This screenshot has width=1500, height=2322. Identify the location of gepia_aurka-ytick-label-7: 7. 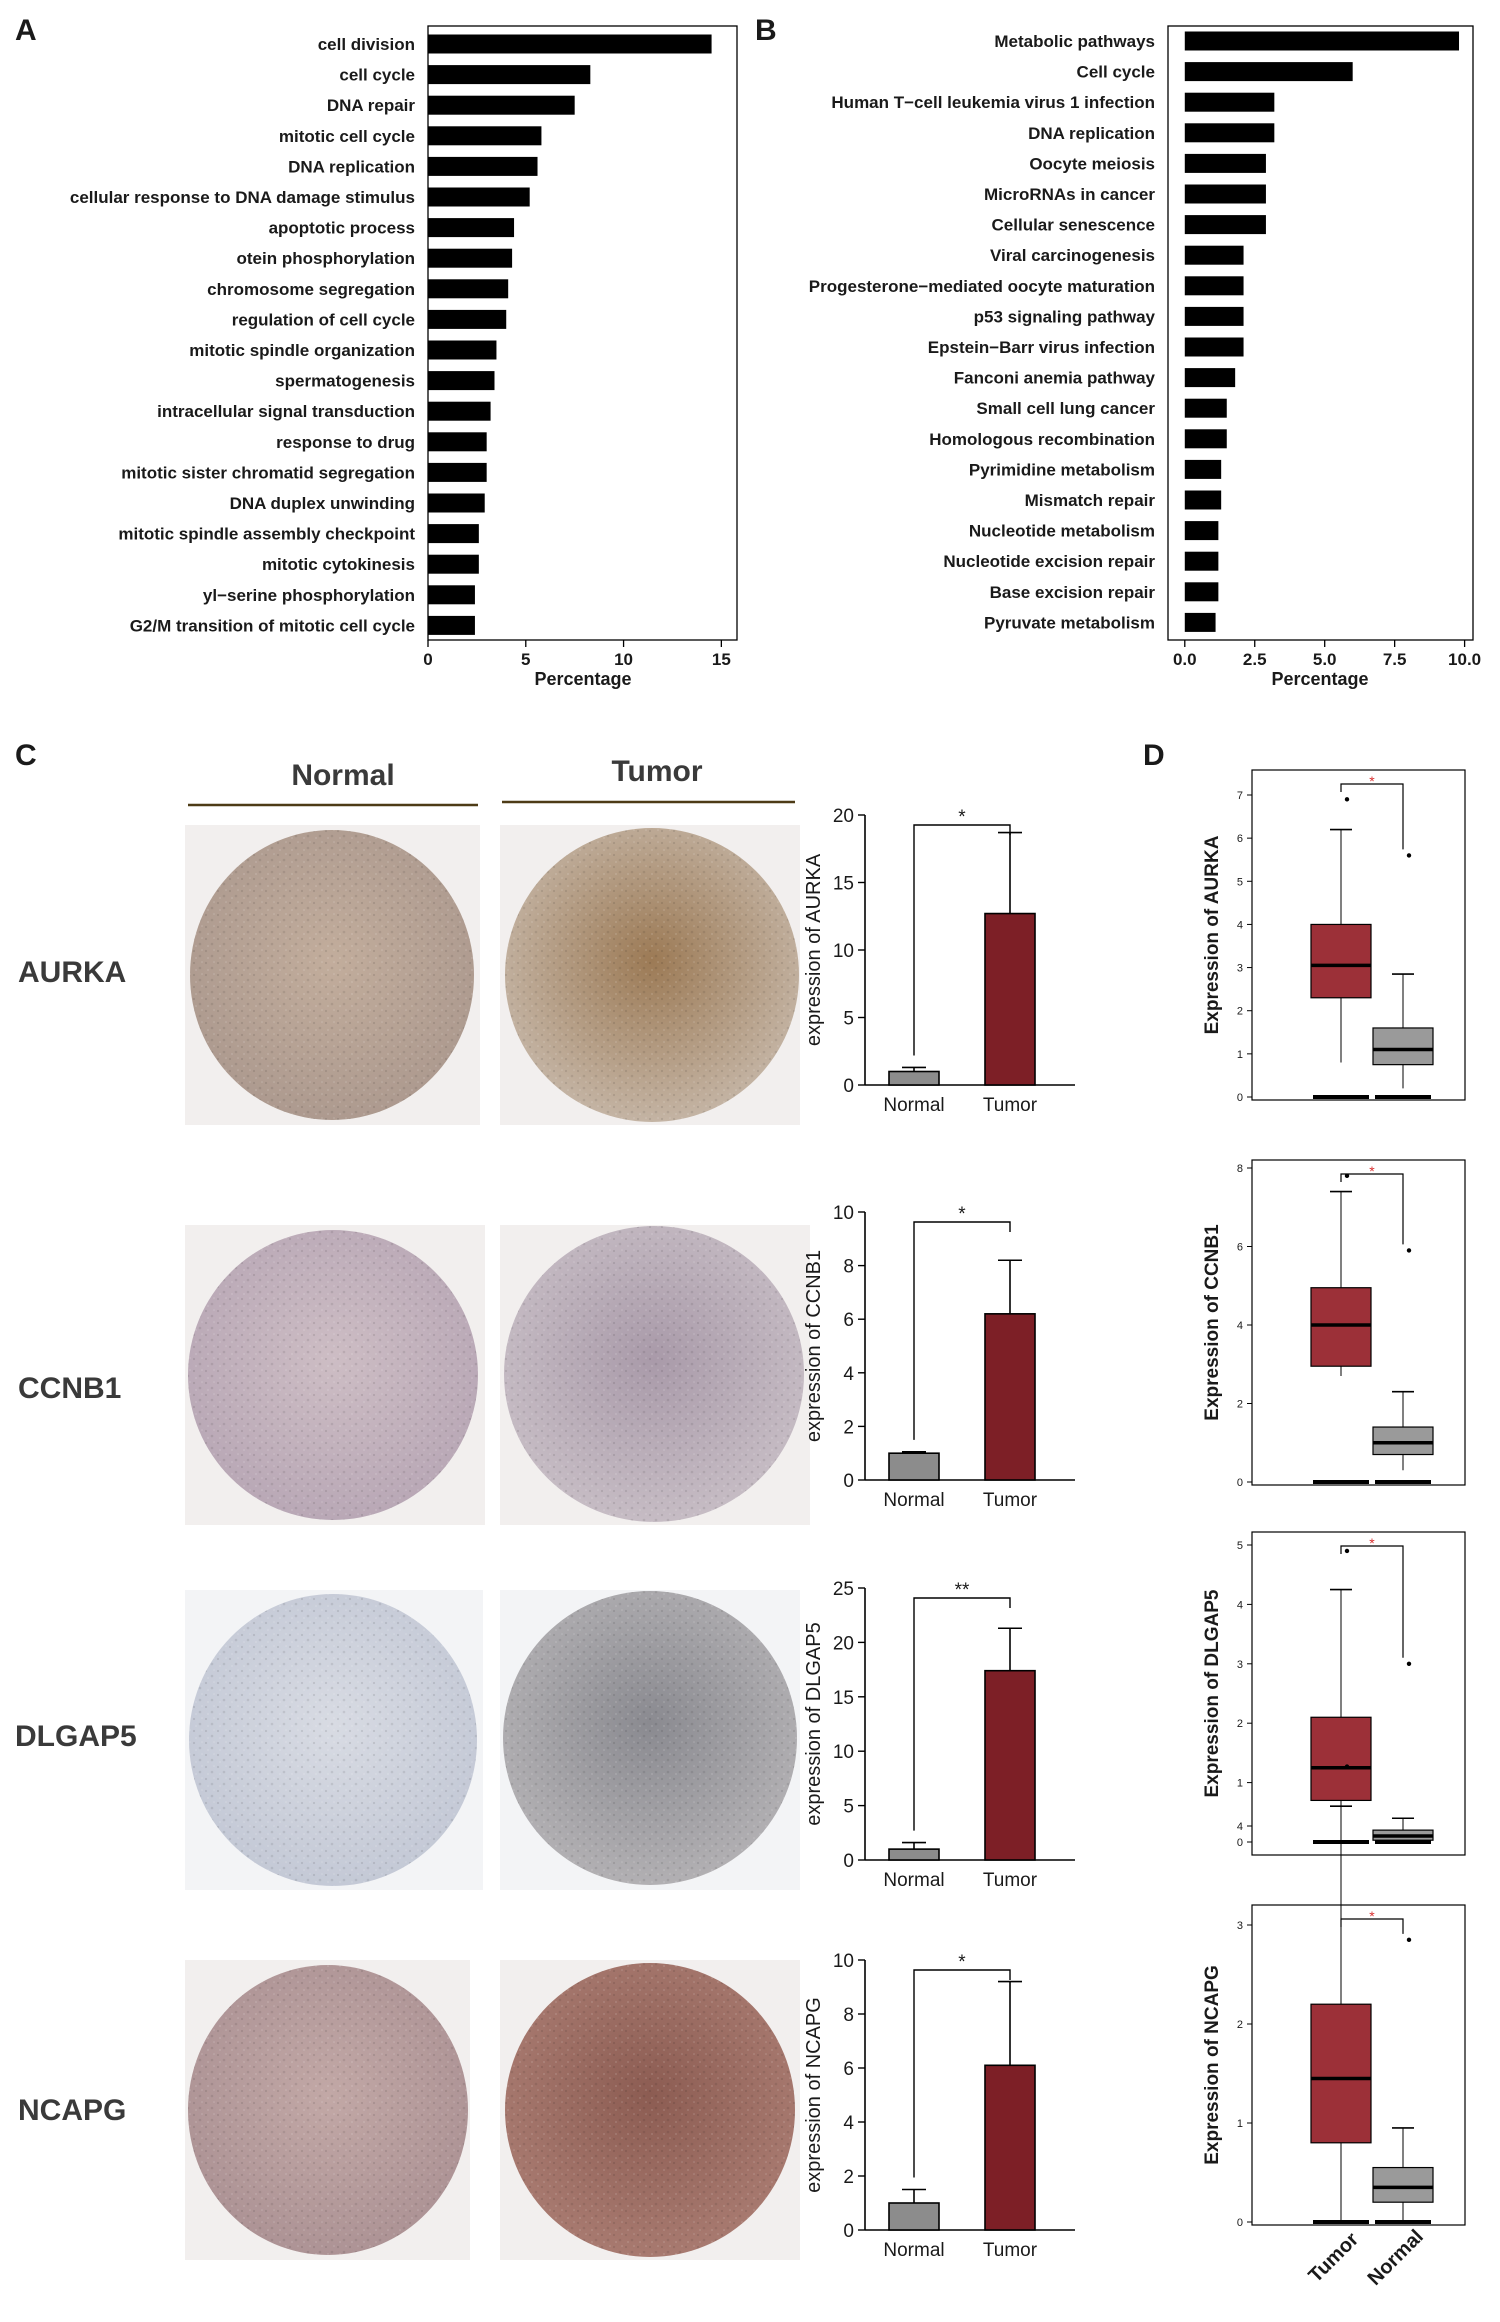
(1240, 796).